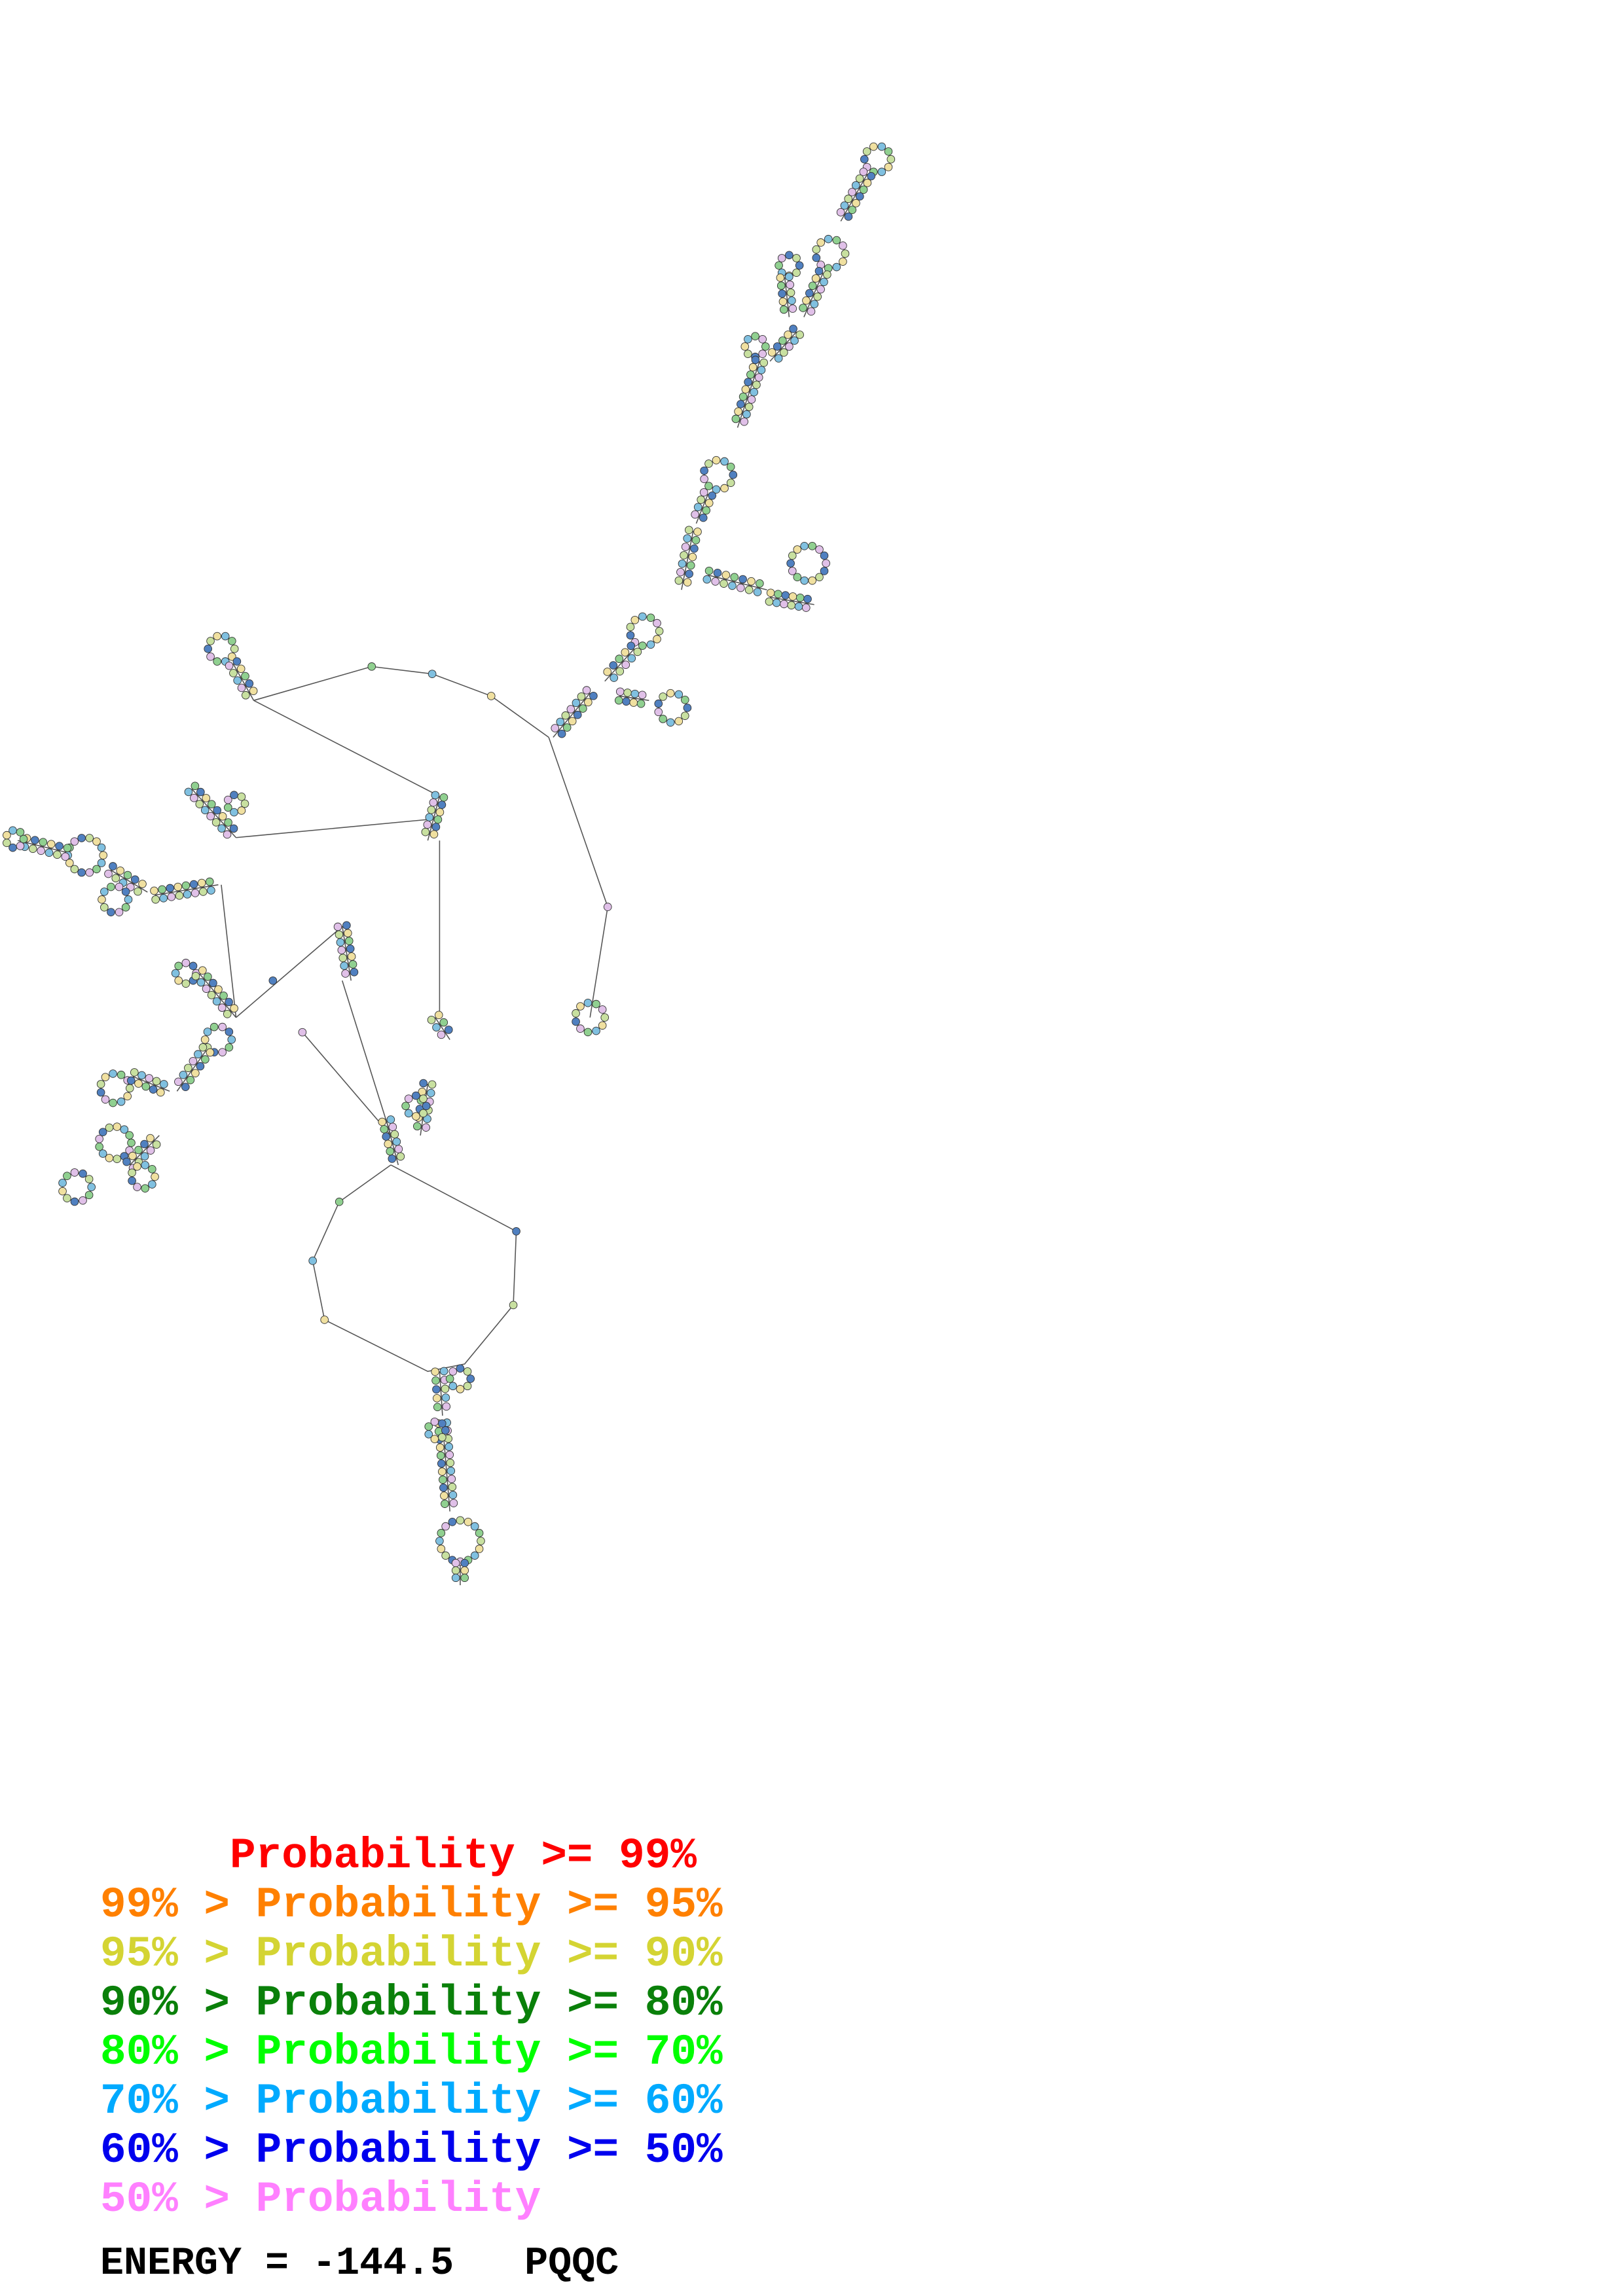 The height and width of the screenshot is (2296, 1623). Describe the element at coordinates (644, 1954) in the screenshot. I see `legend-suffix: >= 90%` at that location.